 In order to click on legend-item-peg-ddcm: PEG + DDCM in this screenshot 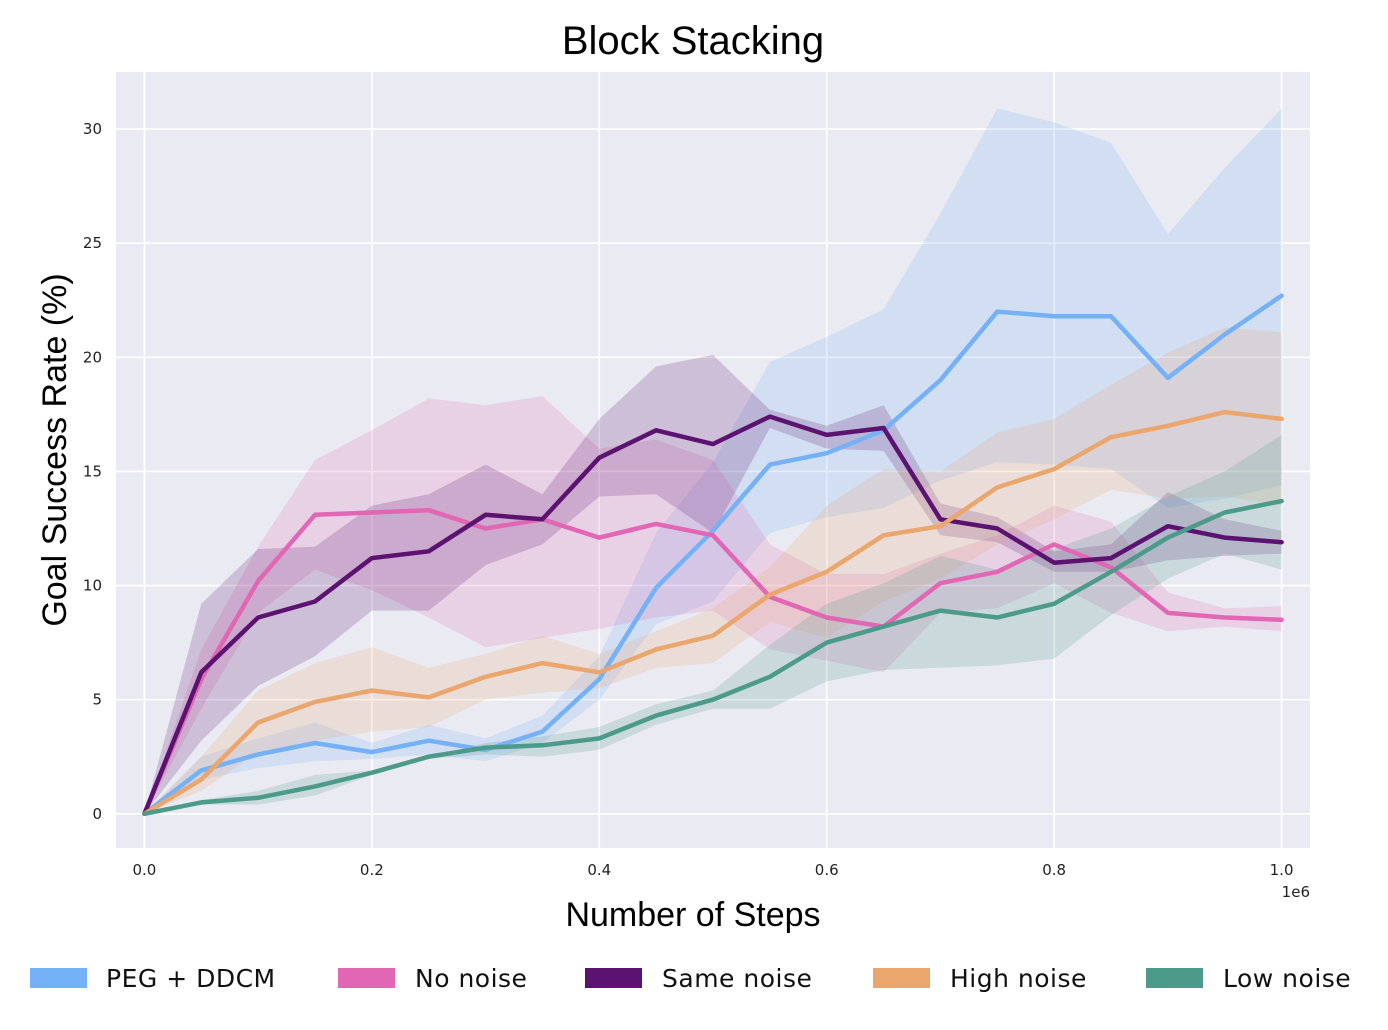, I will do `click(153, 978)`.